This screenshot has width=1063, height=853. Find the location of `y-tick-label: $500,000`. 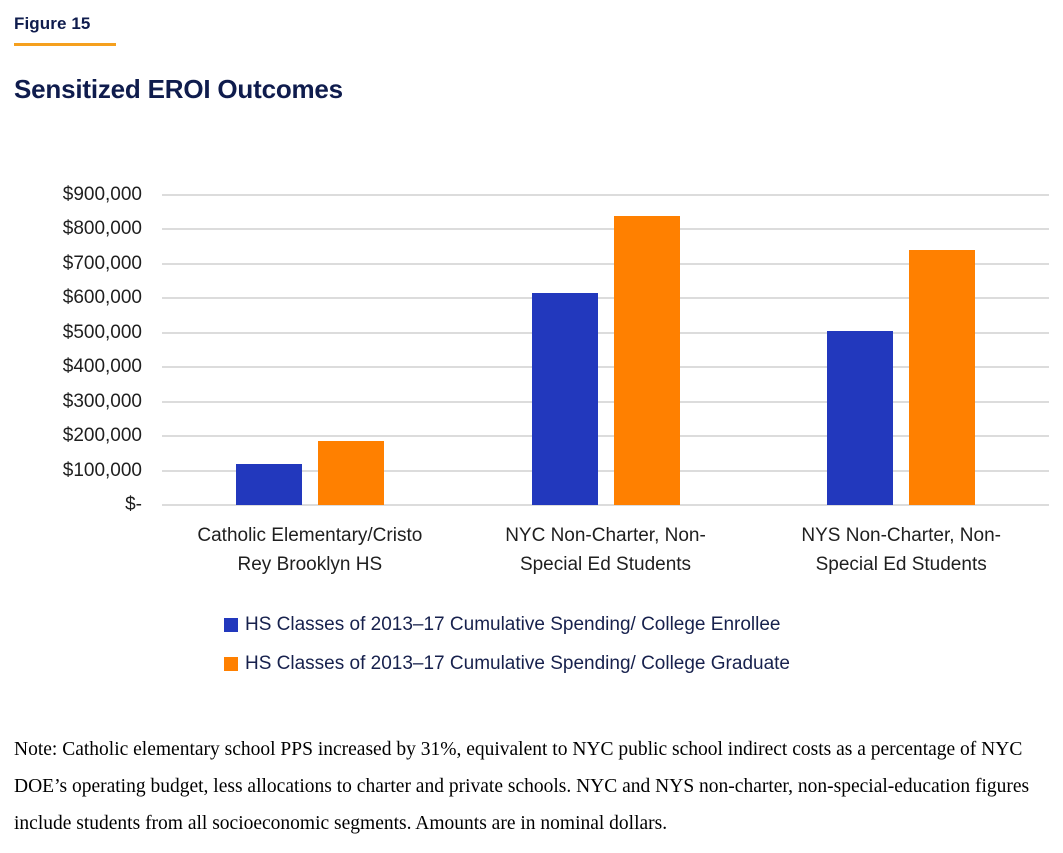

y-tick-label: $500,000 is located at coordinates (102, 332).